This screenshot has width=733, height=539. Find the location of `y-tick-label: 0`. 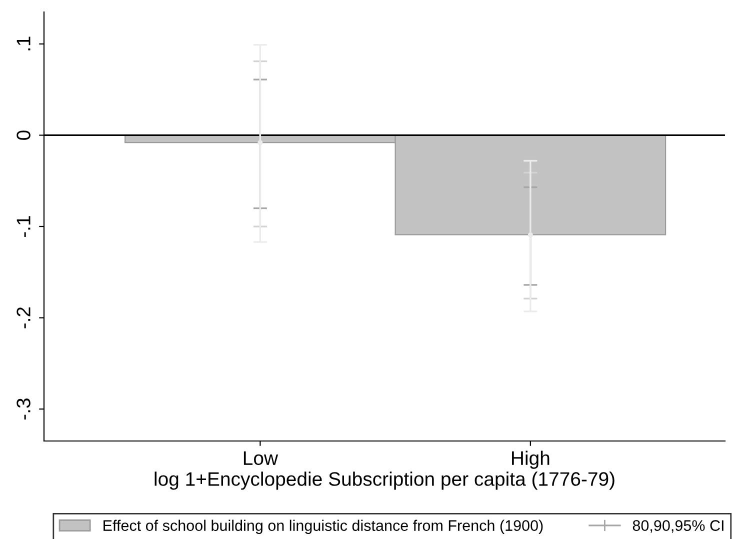

y-tick-label: 0 is located at coordinates (23, 135).